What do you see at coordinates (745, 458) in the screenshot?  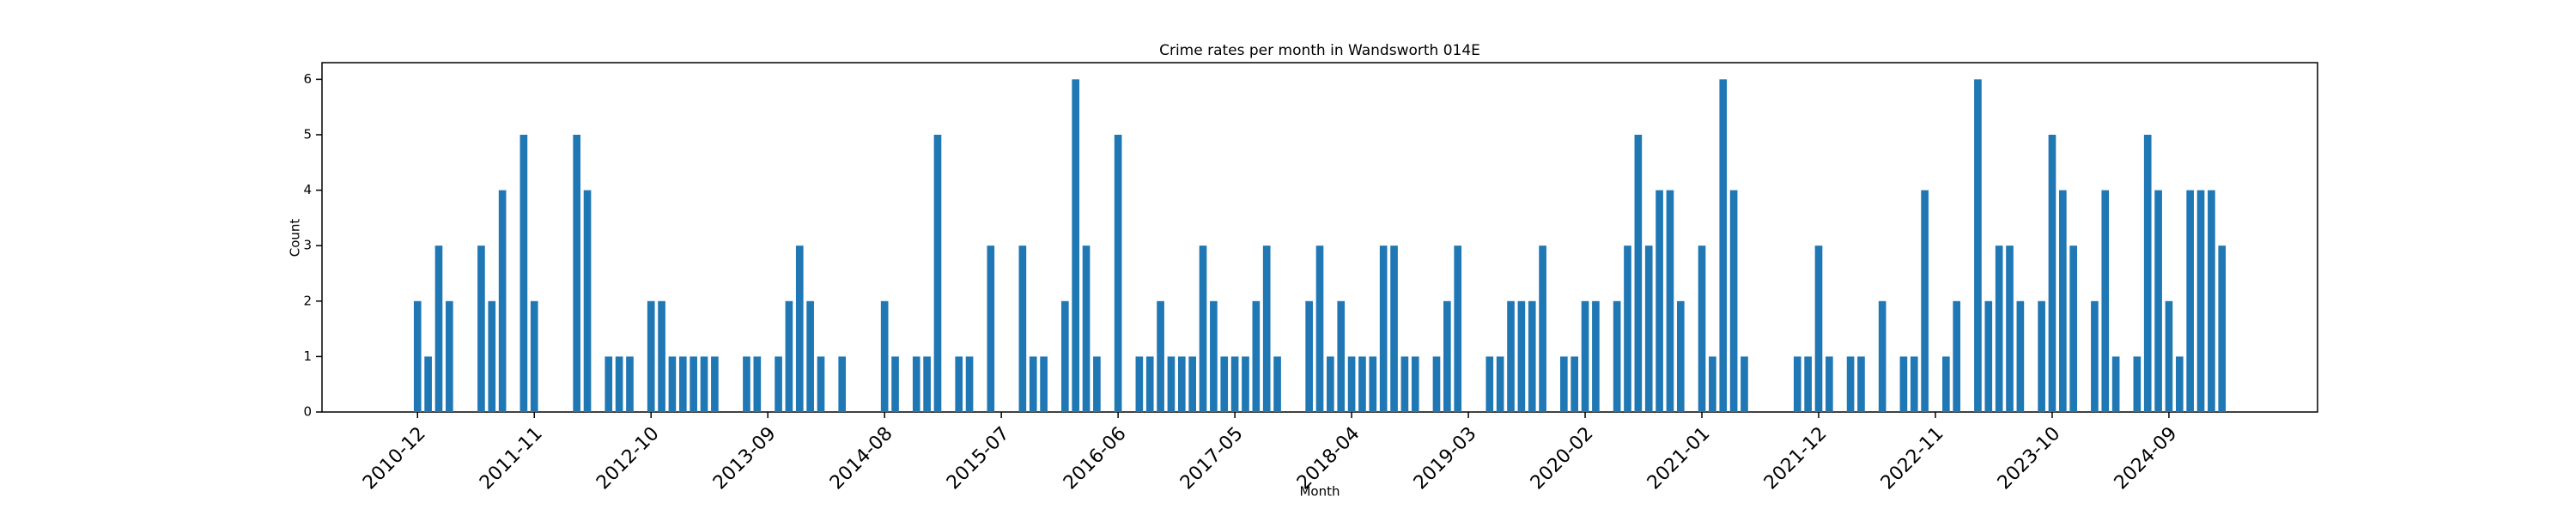 I see `x-tick-label: 2013-09` at bounding box center [745, 458].